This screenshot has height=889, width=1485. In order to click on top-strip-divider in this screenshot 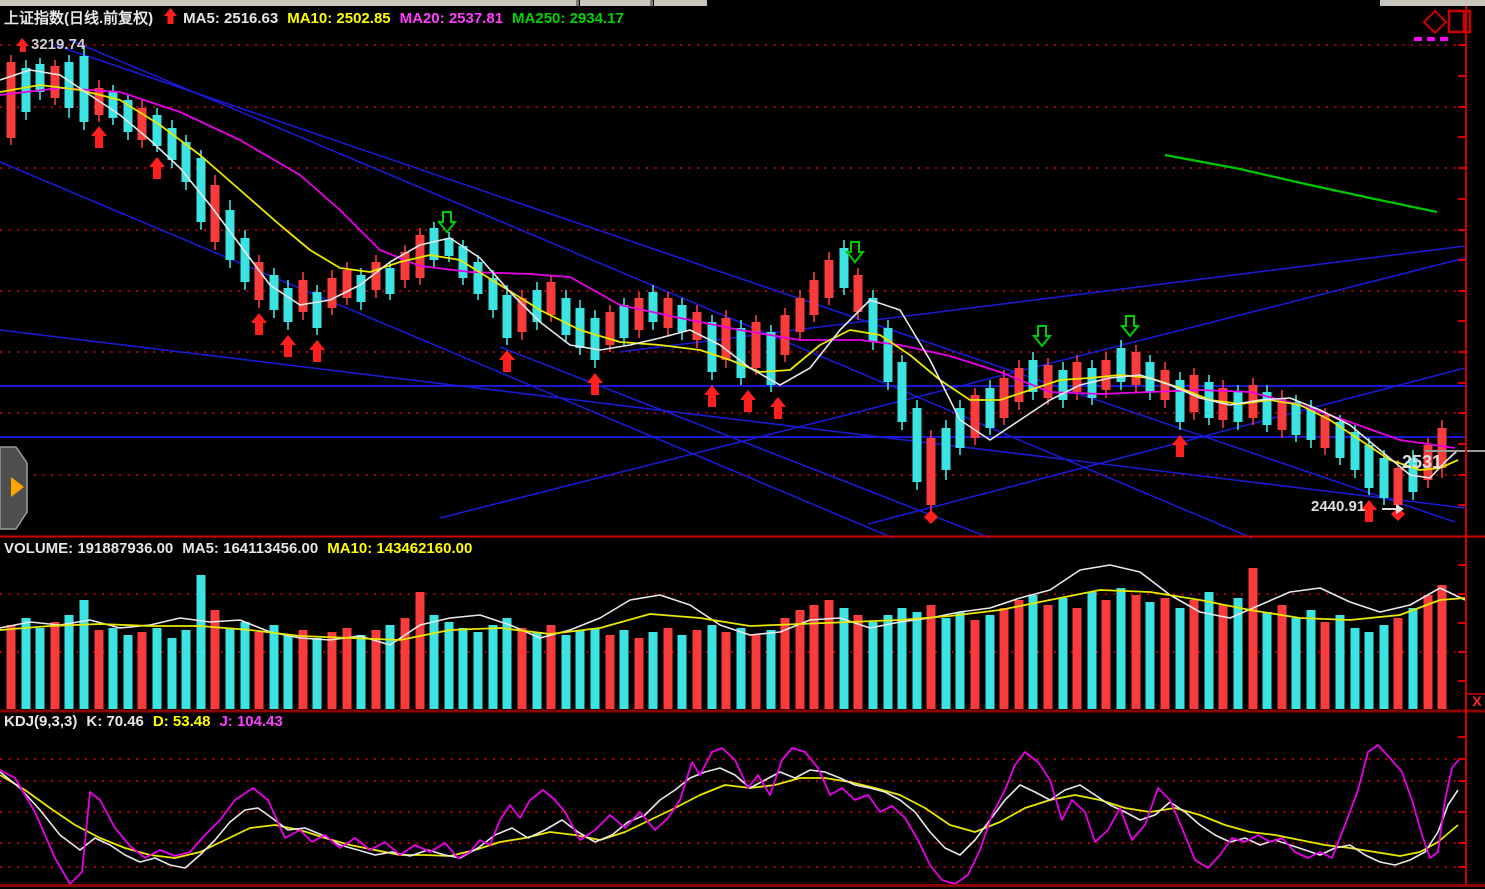, I will do `click(577, 3)`.